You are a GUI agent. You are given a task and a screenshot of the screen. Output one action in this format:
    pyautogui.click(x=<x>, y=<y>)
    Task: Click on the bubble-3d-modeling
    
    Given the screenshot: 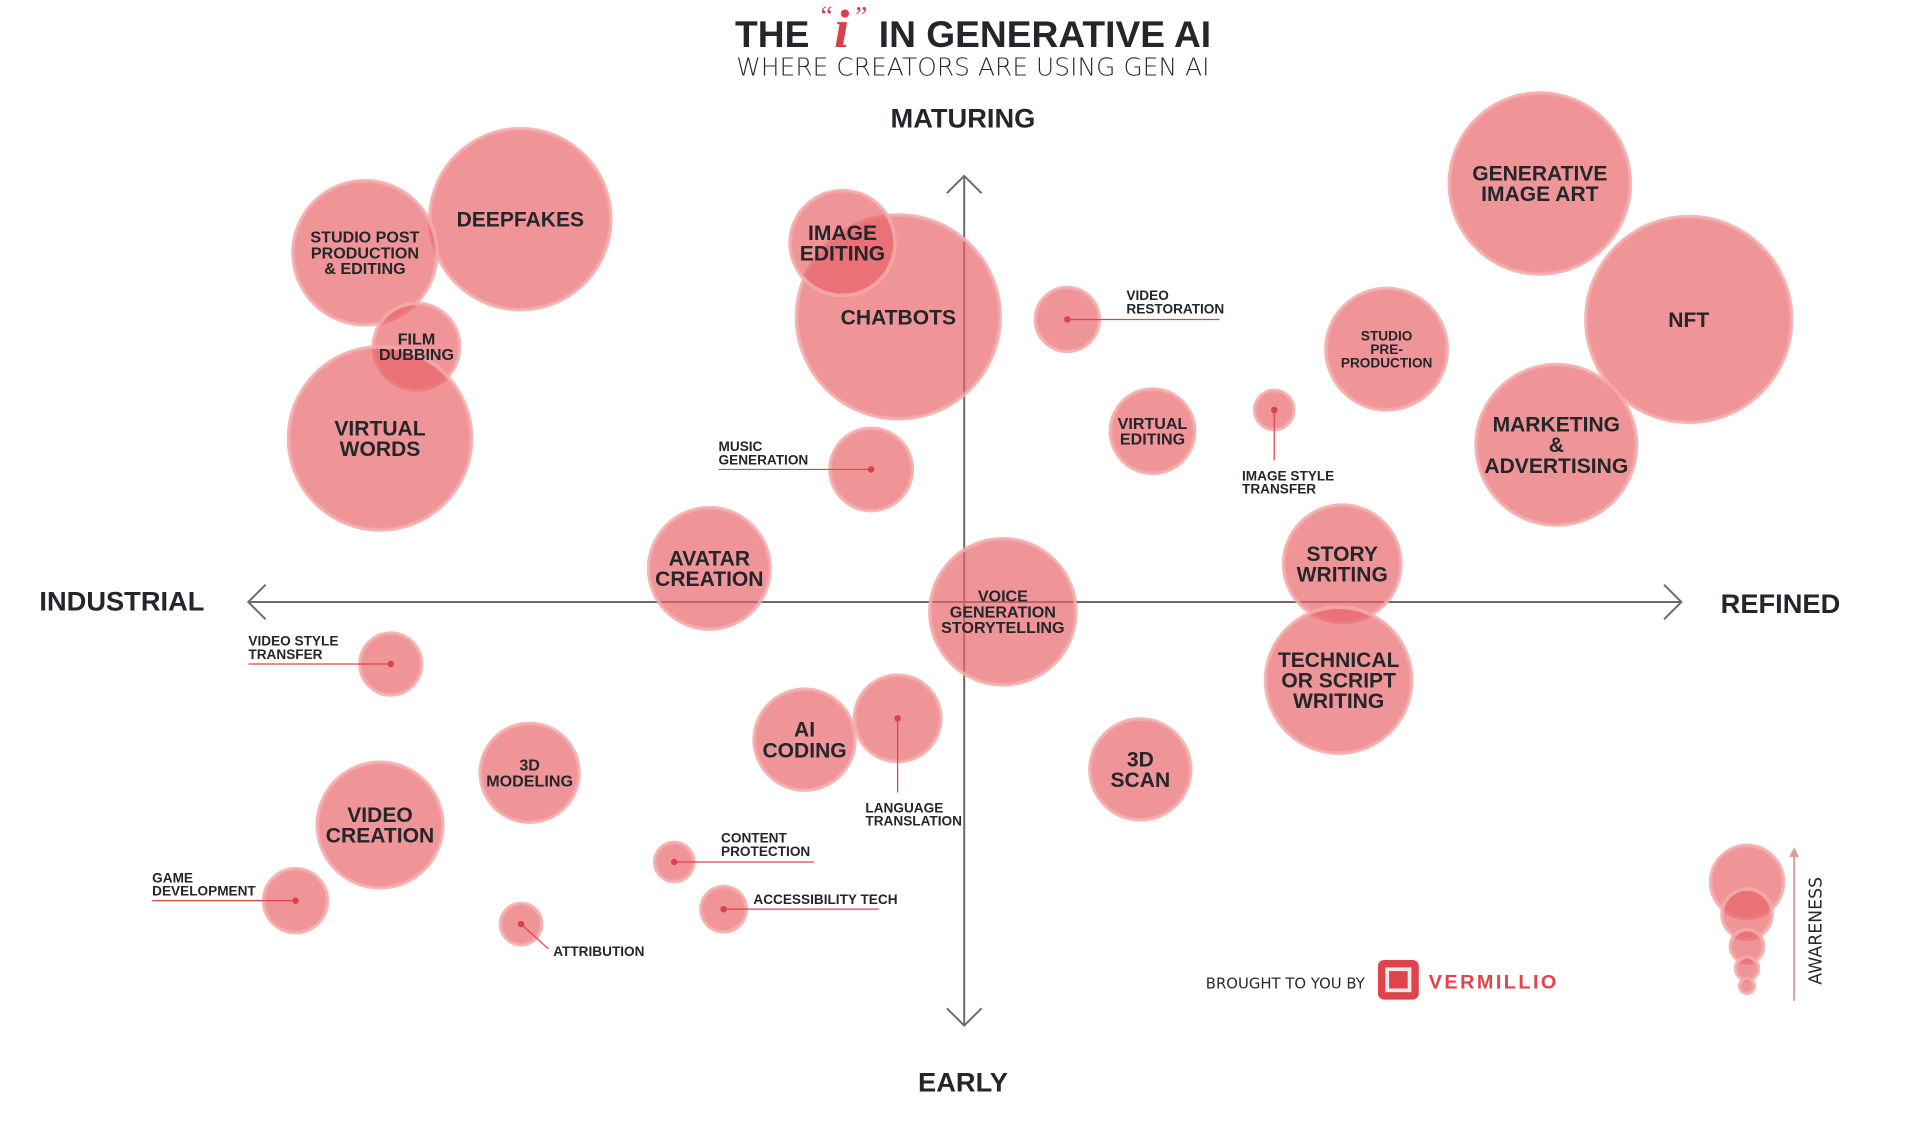 What is the action you would take?
    pyautogui.click(x=529, y=772)
    